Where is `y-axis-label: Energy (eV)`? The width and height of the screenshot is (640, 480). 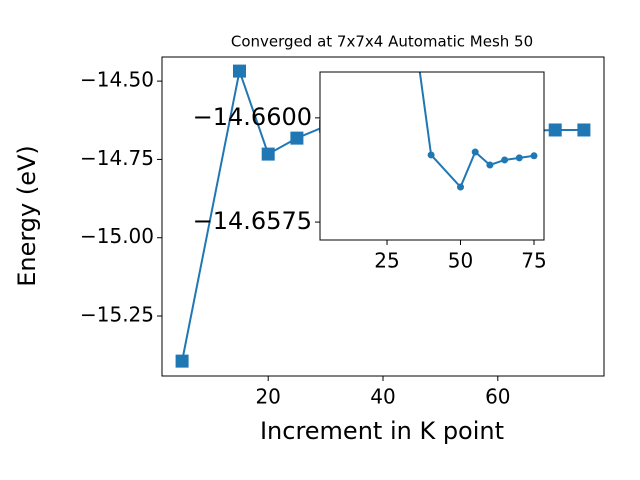 y-axis-label: Energy (eV) is located at coordinates (27, 216).